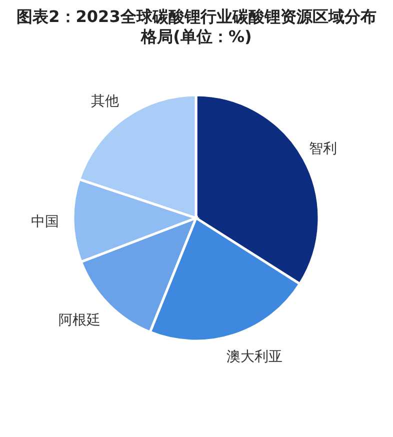  I want to click on slice-label: 智利, so click(323, 149).